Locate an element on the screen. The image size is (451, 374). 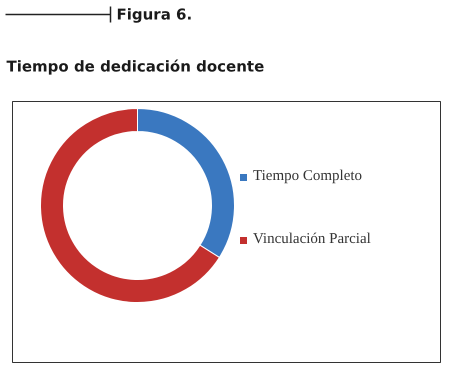
legend-label: Vinculación Parcial is located at coordinates (312, 239).